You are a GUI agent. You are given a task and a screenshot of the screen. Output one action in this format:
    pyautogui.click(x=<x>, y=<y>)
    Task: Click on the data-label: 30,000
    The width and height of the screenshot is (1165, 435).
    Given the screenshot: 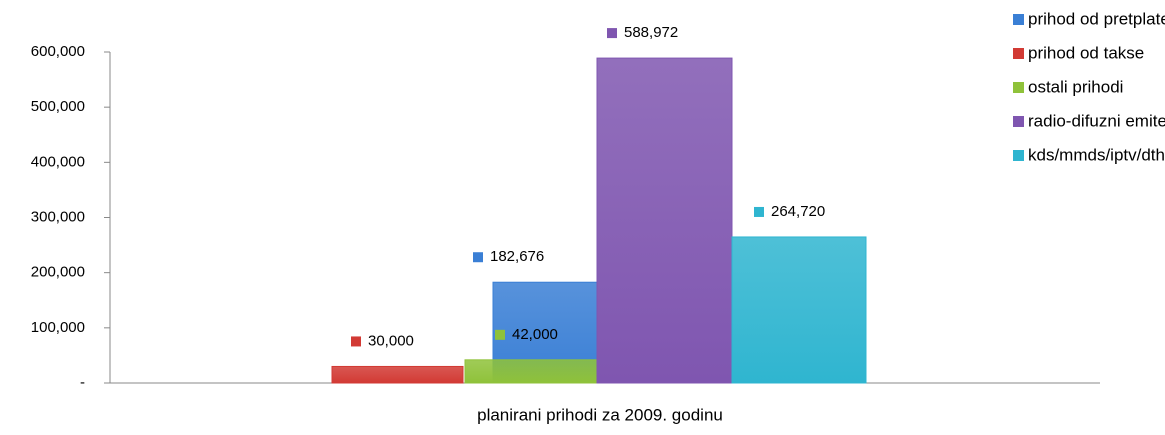 What is the action you would take?
    pyautogui.click(x=391, y=340)
    